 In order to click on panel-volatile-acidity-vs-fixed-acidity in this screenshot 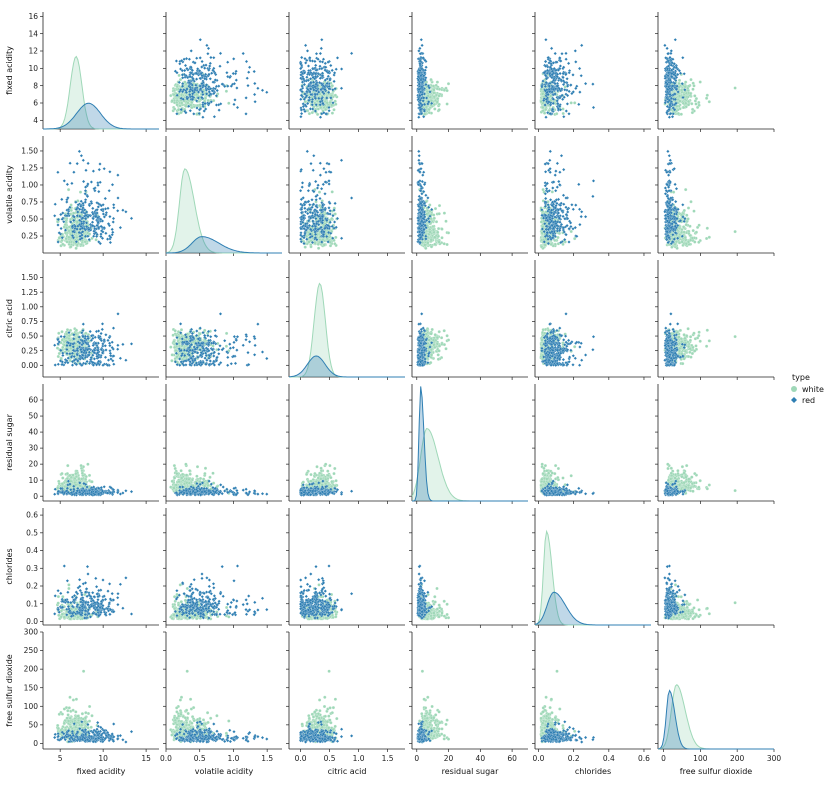, I will do `click(99, 196)`.